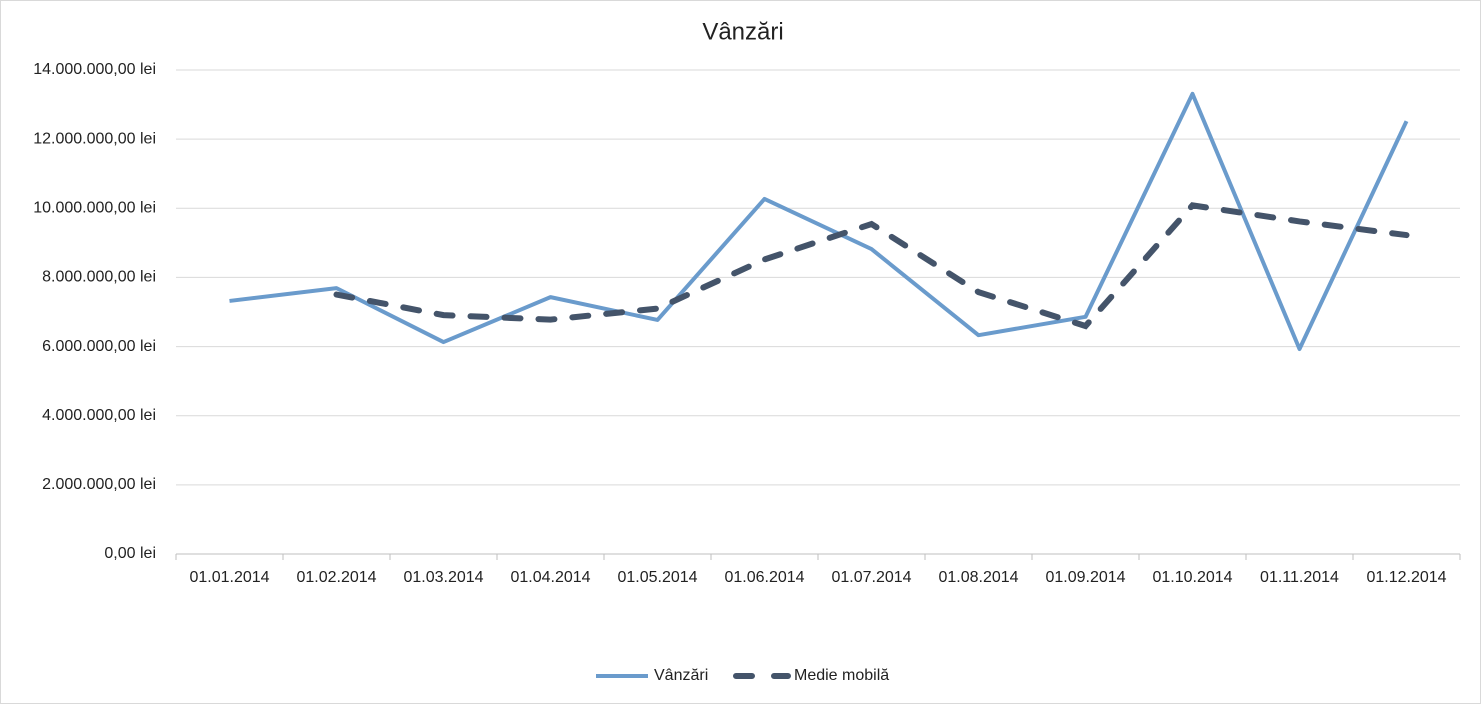  I want to click on series-line, so click(871, 266).